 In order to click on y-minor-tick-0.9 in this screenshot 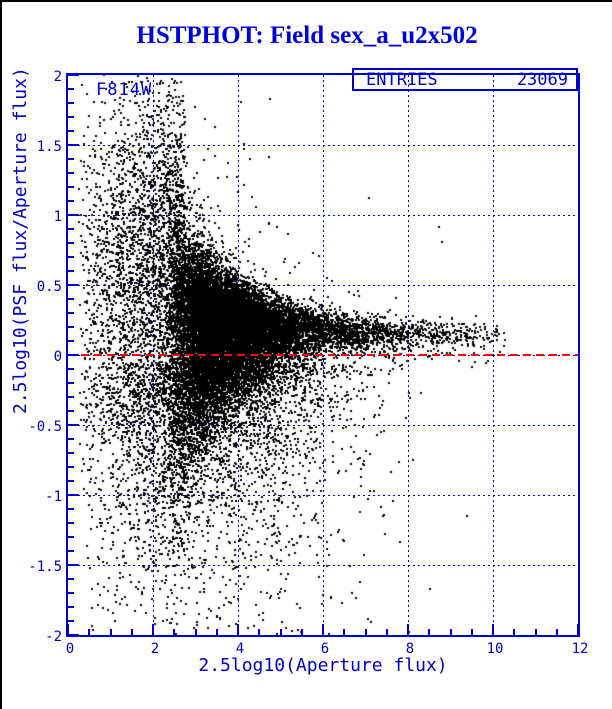, I will do `click(71, 229)`.